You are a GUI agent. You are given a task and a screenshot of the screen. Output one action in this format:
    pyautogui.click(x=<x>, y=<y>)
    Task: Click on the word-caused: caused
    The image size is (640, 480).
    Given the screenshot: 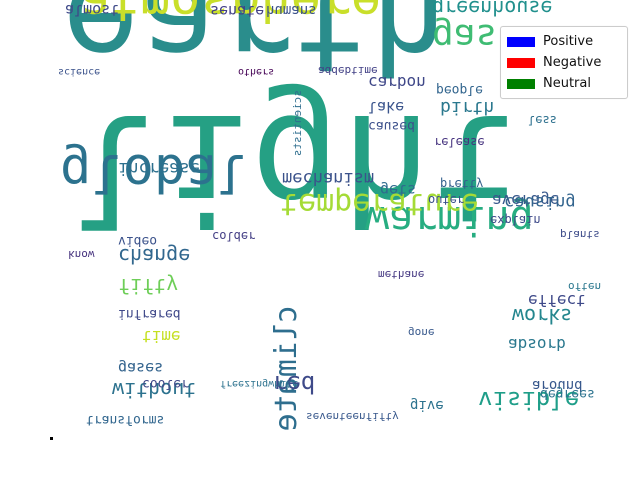 What is the action you would take?
    pyautogui.click(x=391, y=125)
    